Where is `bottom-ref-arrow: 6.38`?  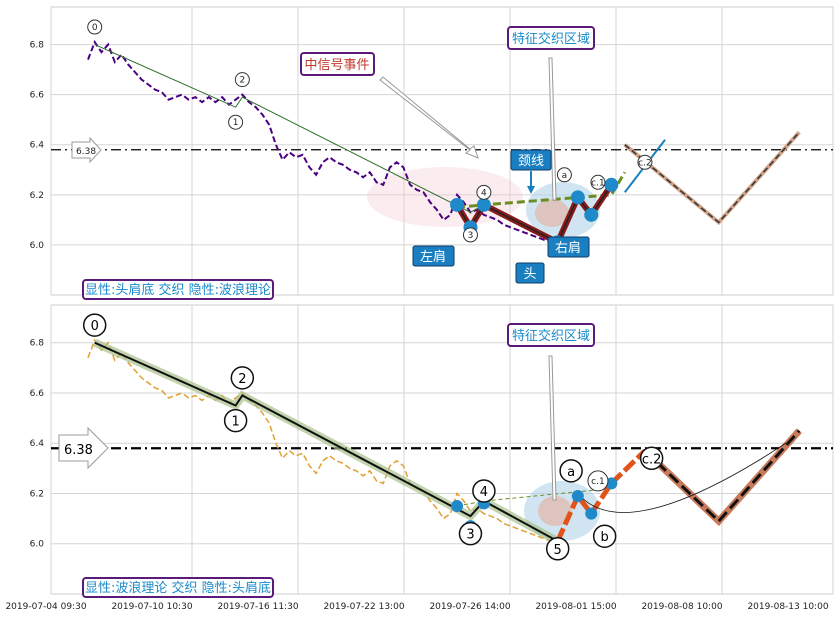
bottom-ref-arrow: 6.38 is located at coordinates (83, 448).